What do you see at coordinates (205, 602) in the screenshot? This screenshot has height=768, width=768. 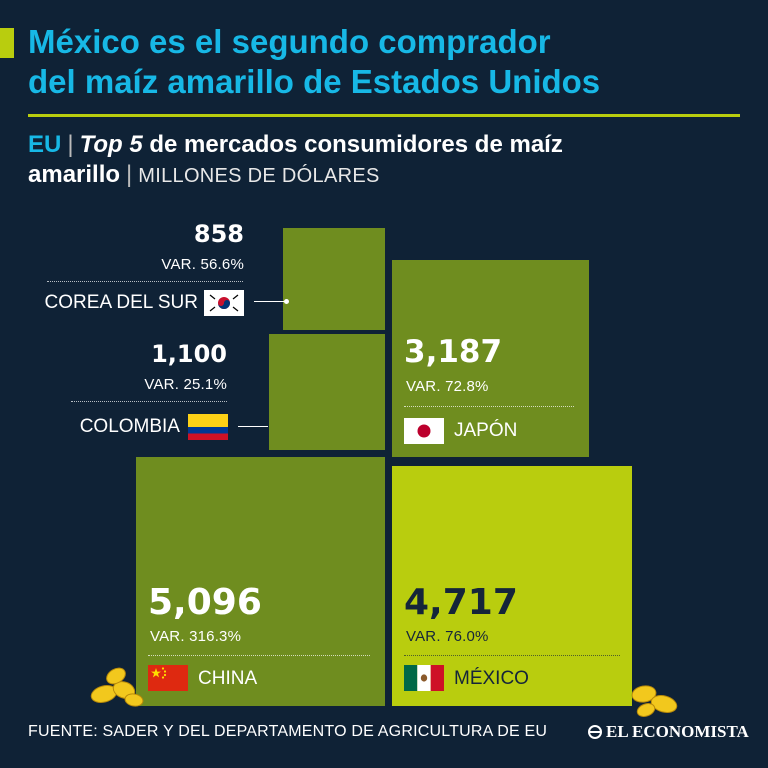 I see `value-china: 5,096` at bounding box center [205, 602].